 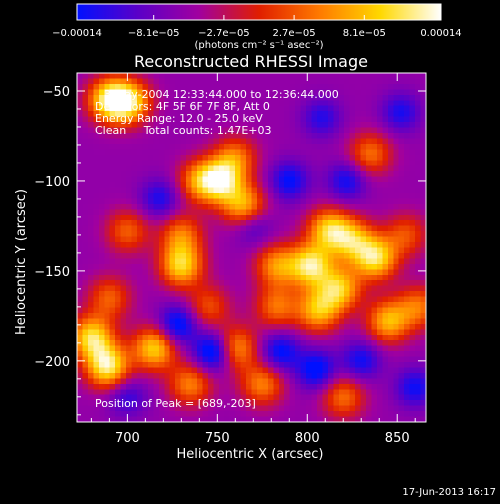 I want to click on annotation-detectors: Detectors: 4F 5F 6F 7F 8F, Att 0, so click(x=182, y=106).